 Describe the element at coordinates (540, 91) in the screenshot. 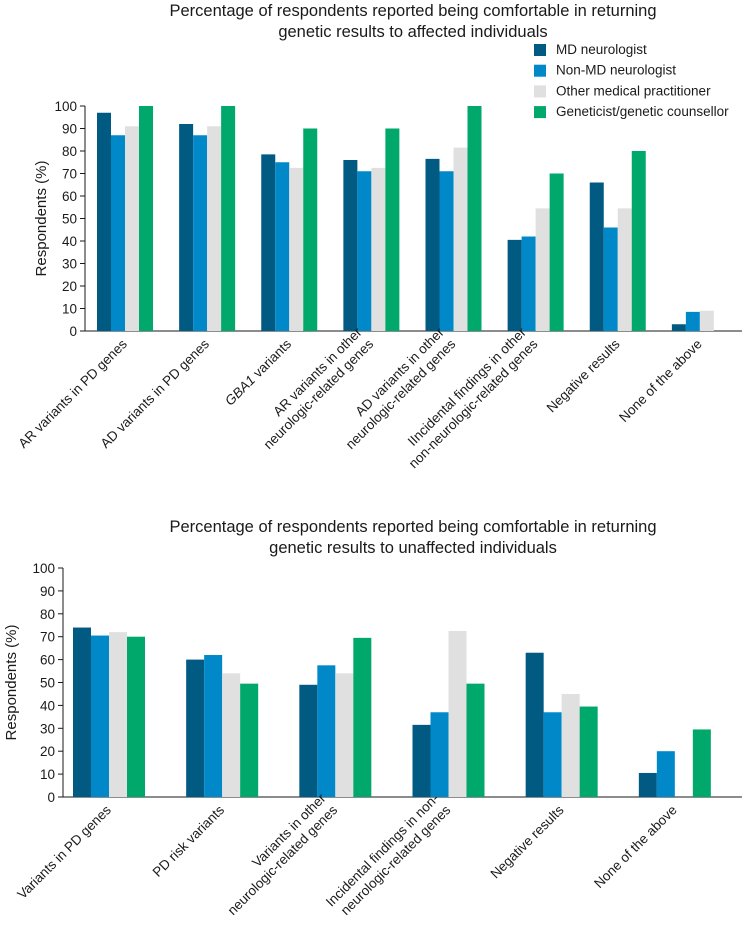

I see `legend-swatch-other-medical-practitioner` at that location.